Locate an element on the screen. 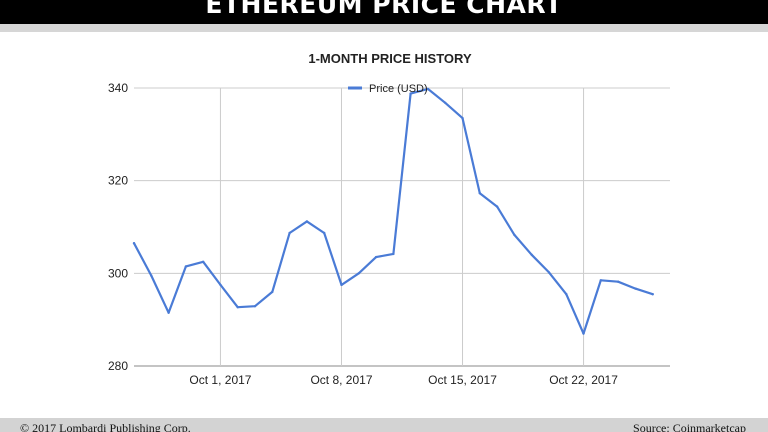 The height and width of the screenshot is (432, 768). y-tick-label: 300 is located at coordinates (118, 273).